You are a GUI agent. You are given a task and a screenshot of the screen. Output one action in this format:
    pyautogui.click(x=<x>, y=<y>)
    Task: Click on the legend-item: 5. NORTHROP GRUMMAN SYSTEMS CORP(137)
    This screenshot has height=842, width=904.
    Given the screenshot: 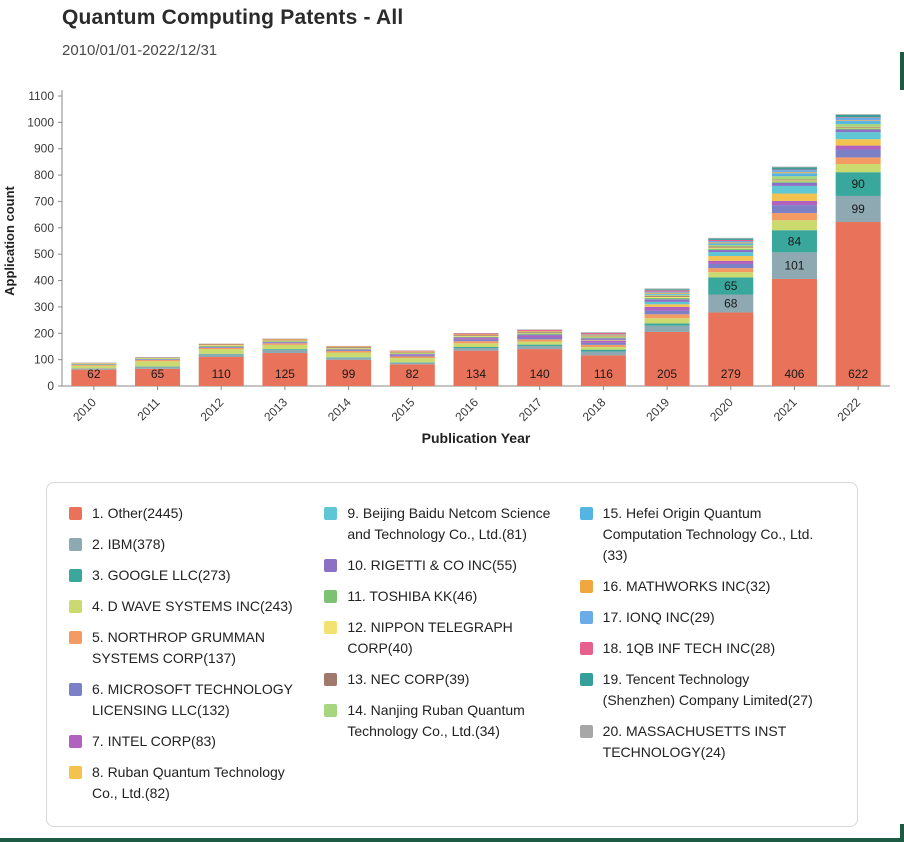 What is the action you would take?
    pyautogui.click(x=189, y=648)
    